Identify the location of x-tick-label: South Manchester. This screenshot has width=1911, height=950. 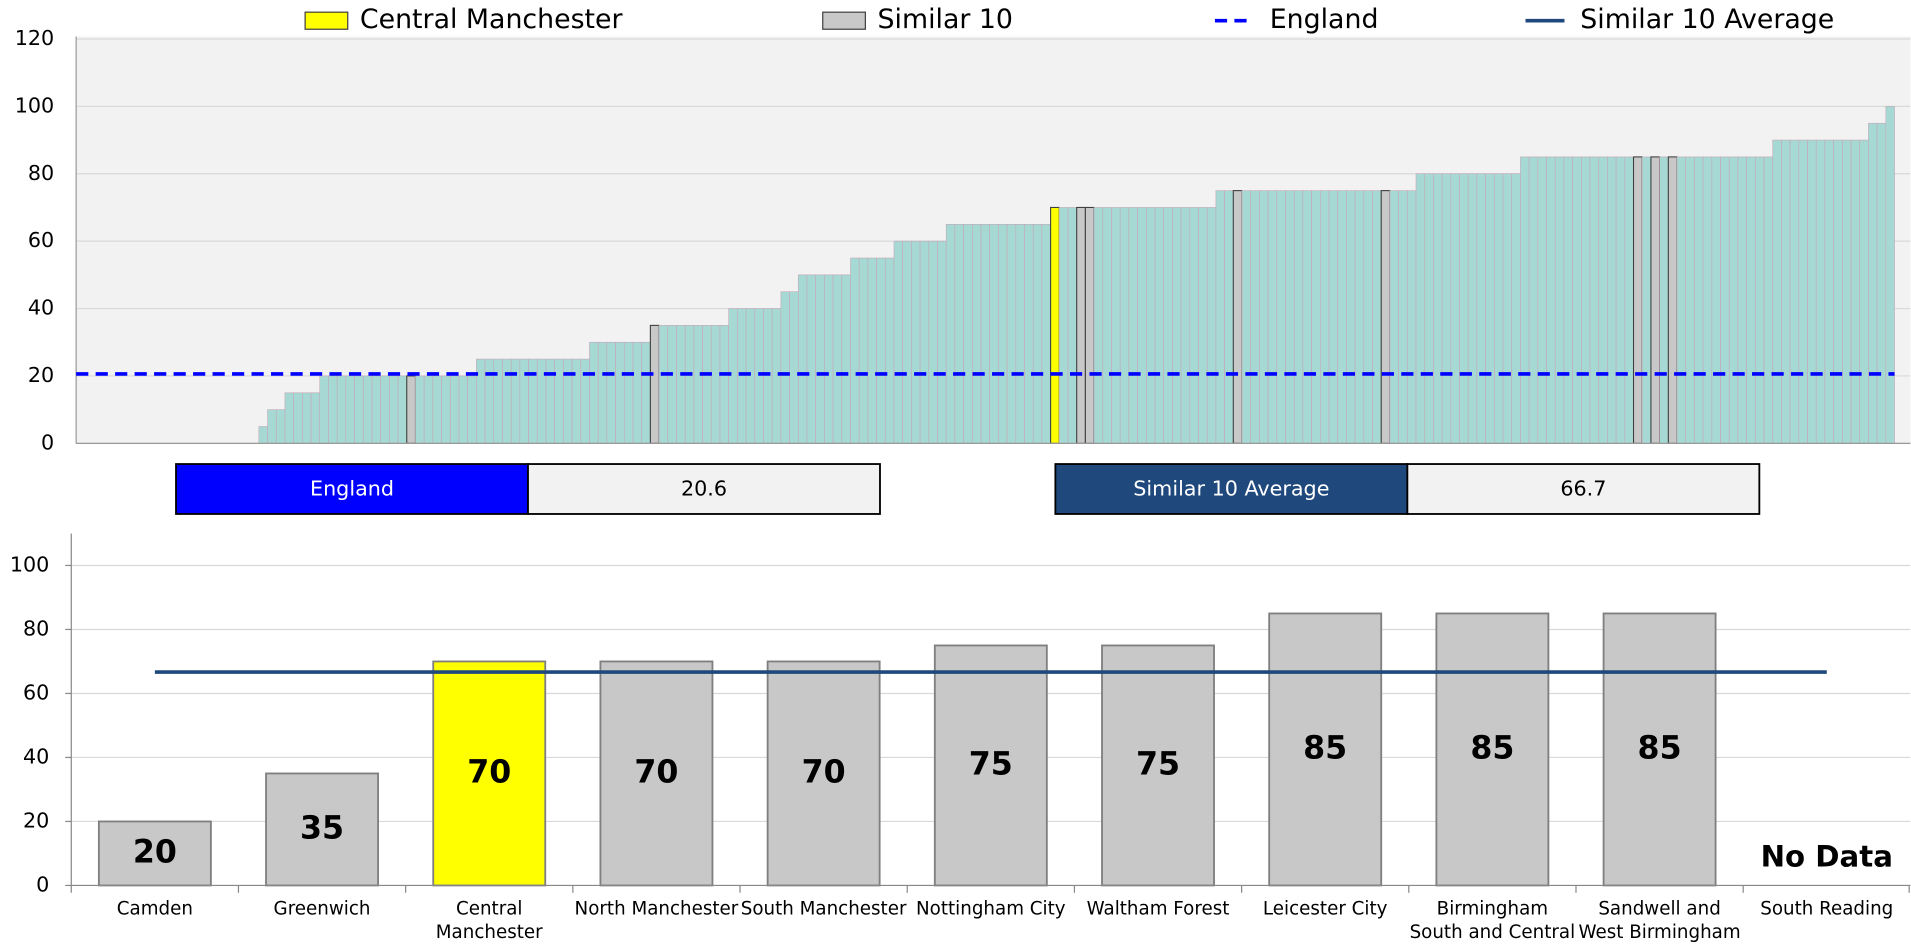
(823, 908).